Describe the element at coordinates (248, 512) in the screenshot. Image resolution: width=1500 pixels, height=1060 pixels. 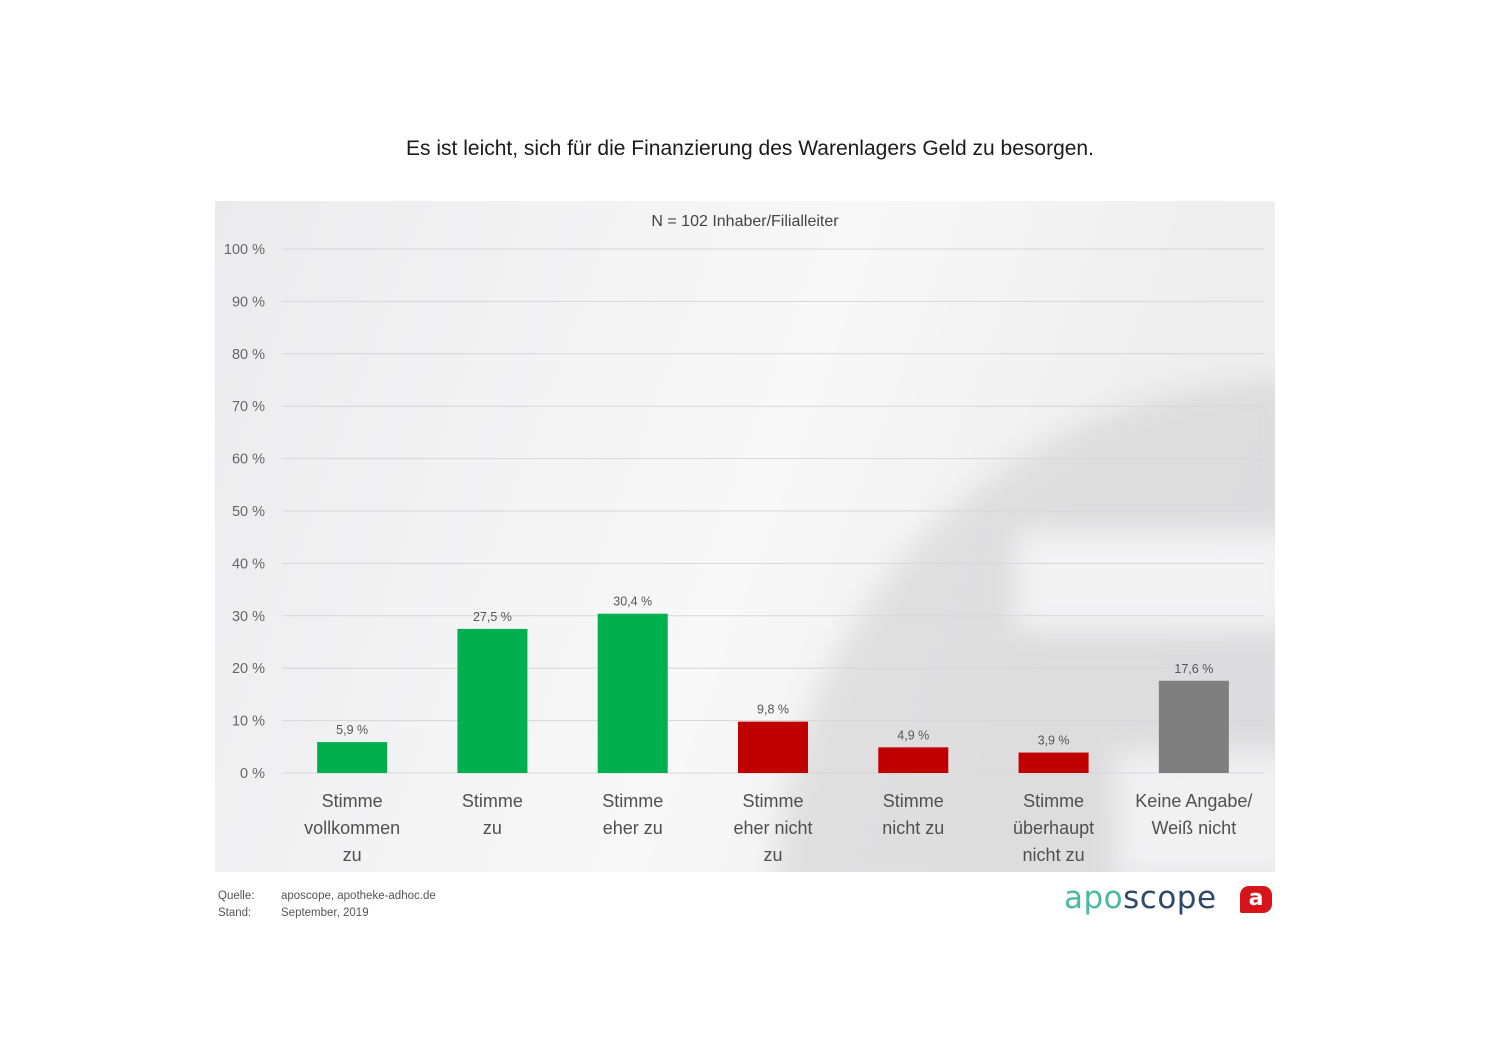
I see `y-tick-label: 50 %` at that location.